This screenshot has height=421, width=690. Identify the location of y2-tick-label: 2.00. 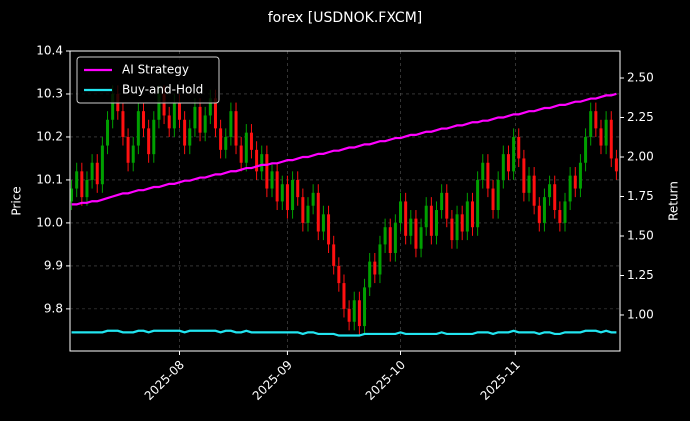
(640, 157).